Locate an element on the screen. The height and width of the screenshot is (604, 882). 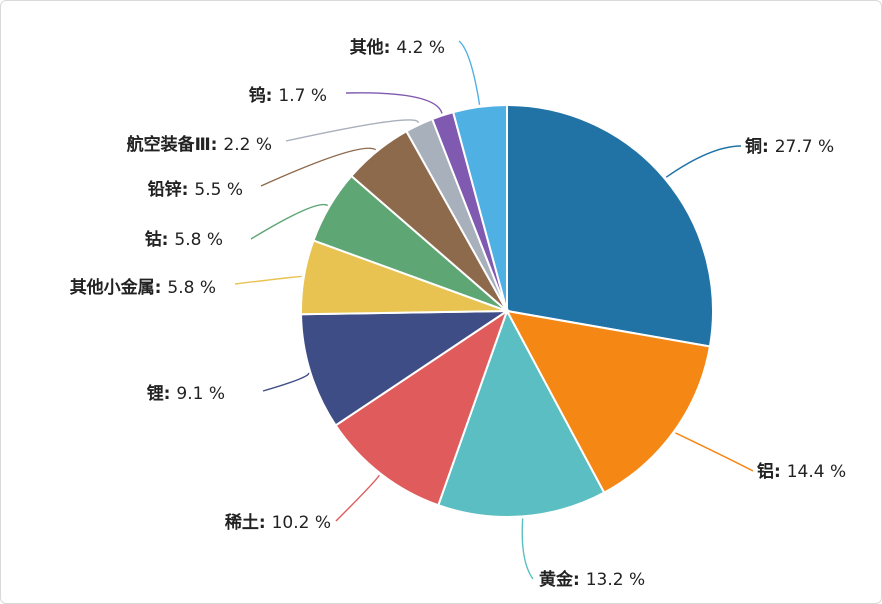
slice-label-value: 4.2 % is located at coordinates (420, 48).